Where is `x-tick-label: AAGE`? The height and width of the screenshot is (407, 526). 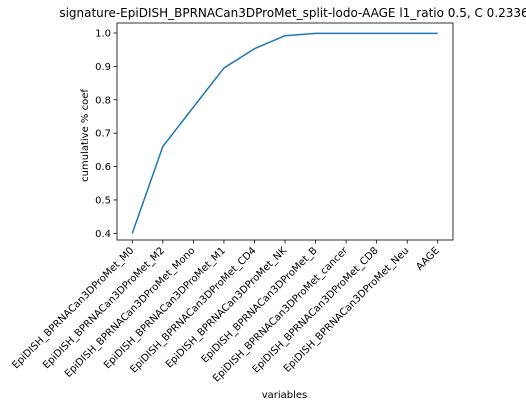 x-tick-label: AAGE is located at coordinates (427, 258).